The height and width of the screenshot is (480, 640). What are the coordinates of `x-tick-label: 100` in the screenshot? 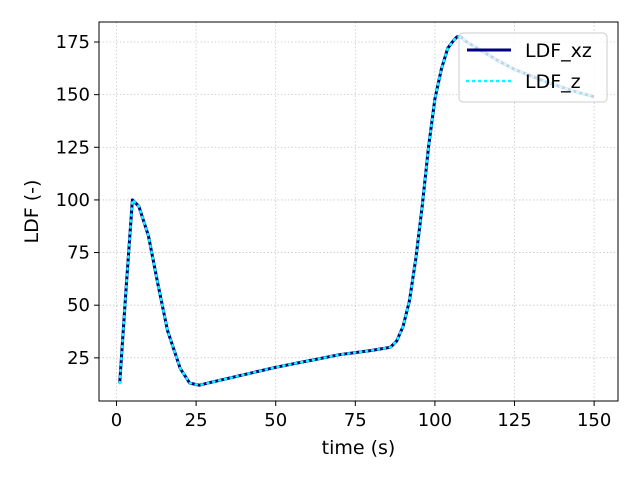 It's located at (435, 420).